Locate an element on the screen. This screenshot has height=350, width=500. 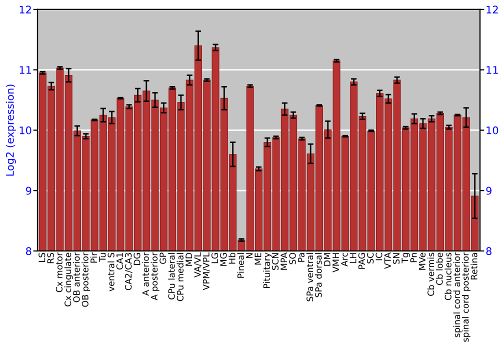
x-tick-label: SPa ventral is located at coordinates (310, 277).